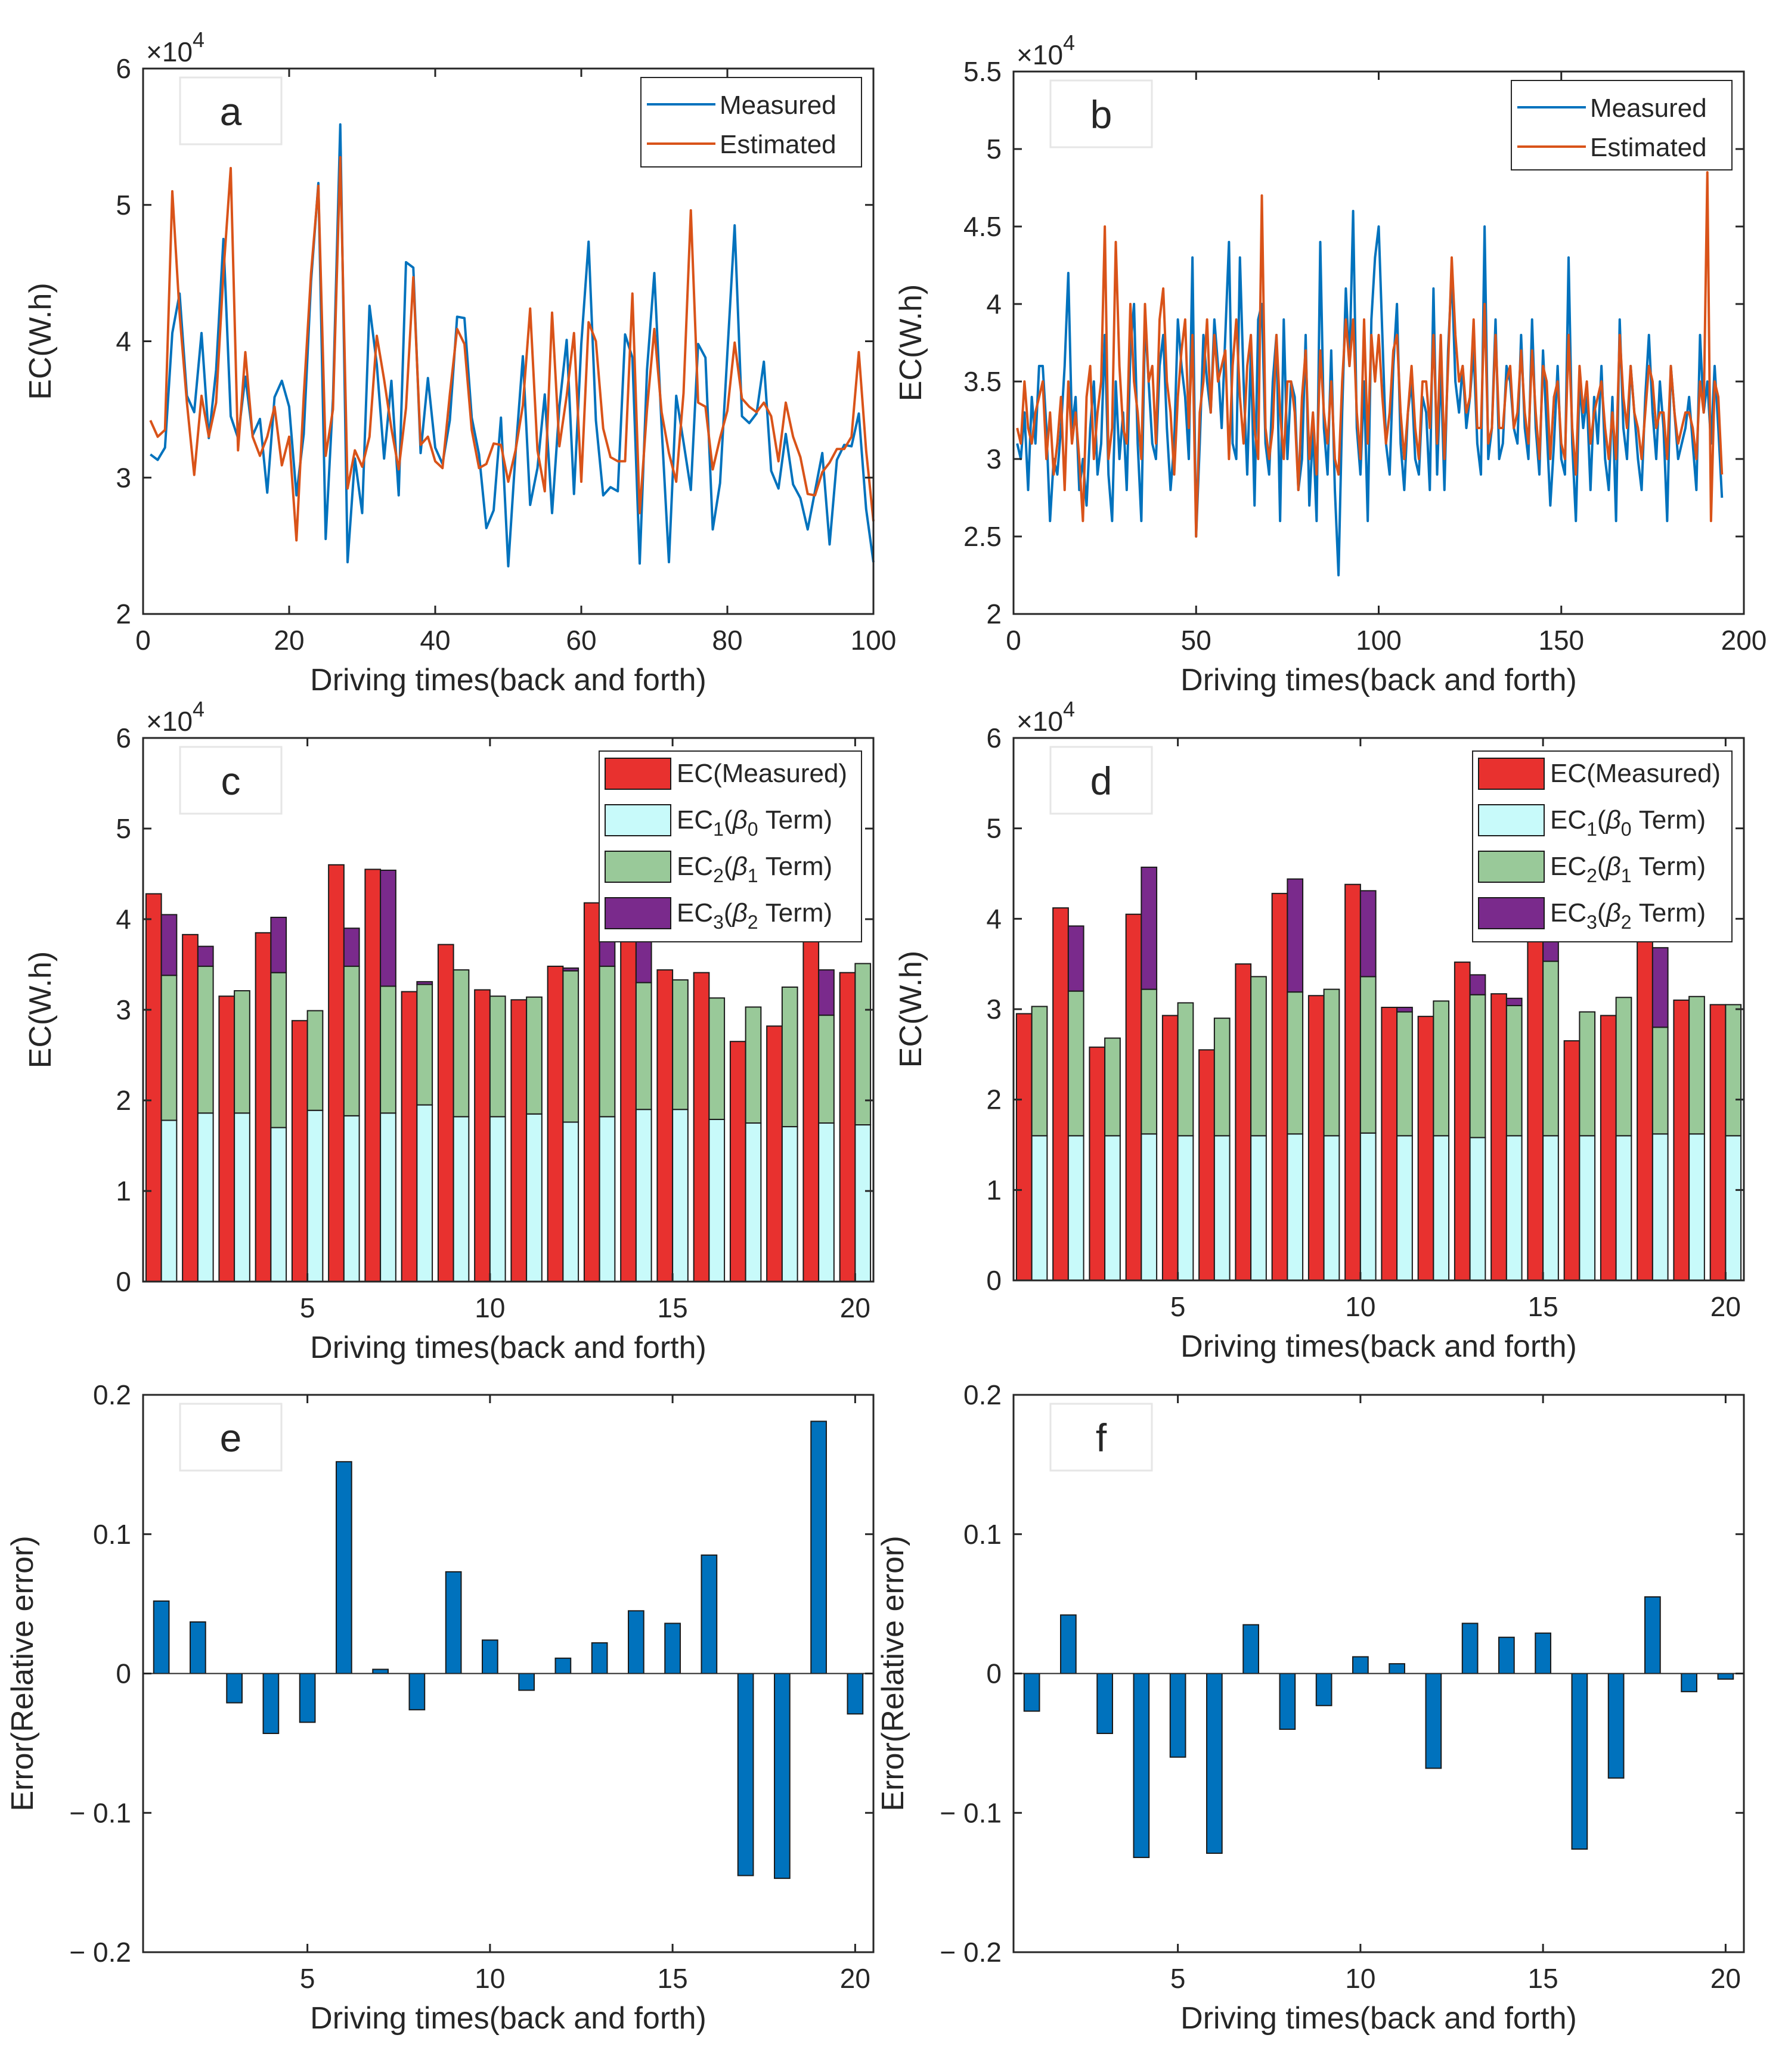 This screenshot has height=2072, width=1785. I want to click on legend-greek-sub: 0, so click(1626, 829).